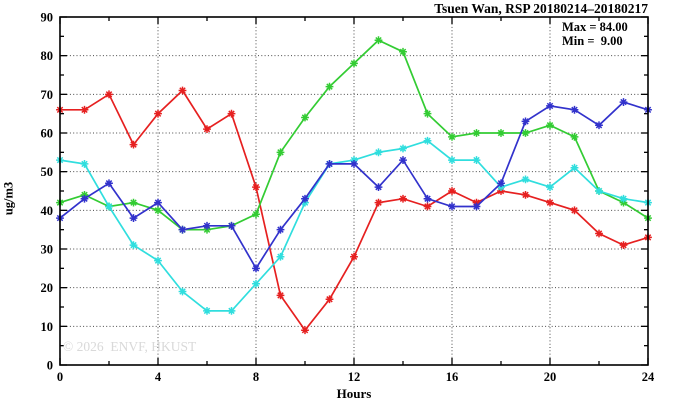  Describe the element at coordinates (47, 56) in the screenshot. I see `y-tick-label: 80` at that location.